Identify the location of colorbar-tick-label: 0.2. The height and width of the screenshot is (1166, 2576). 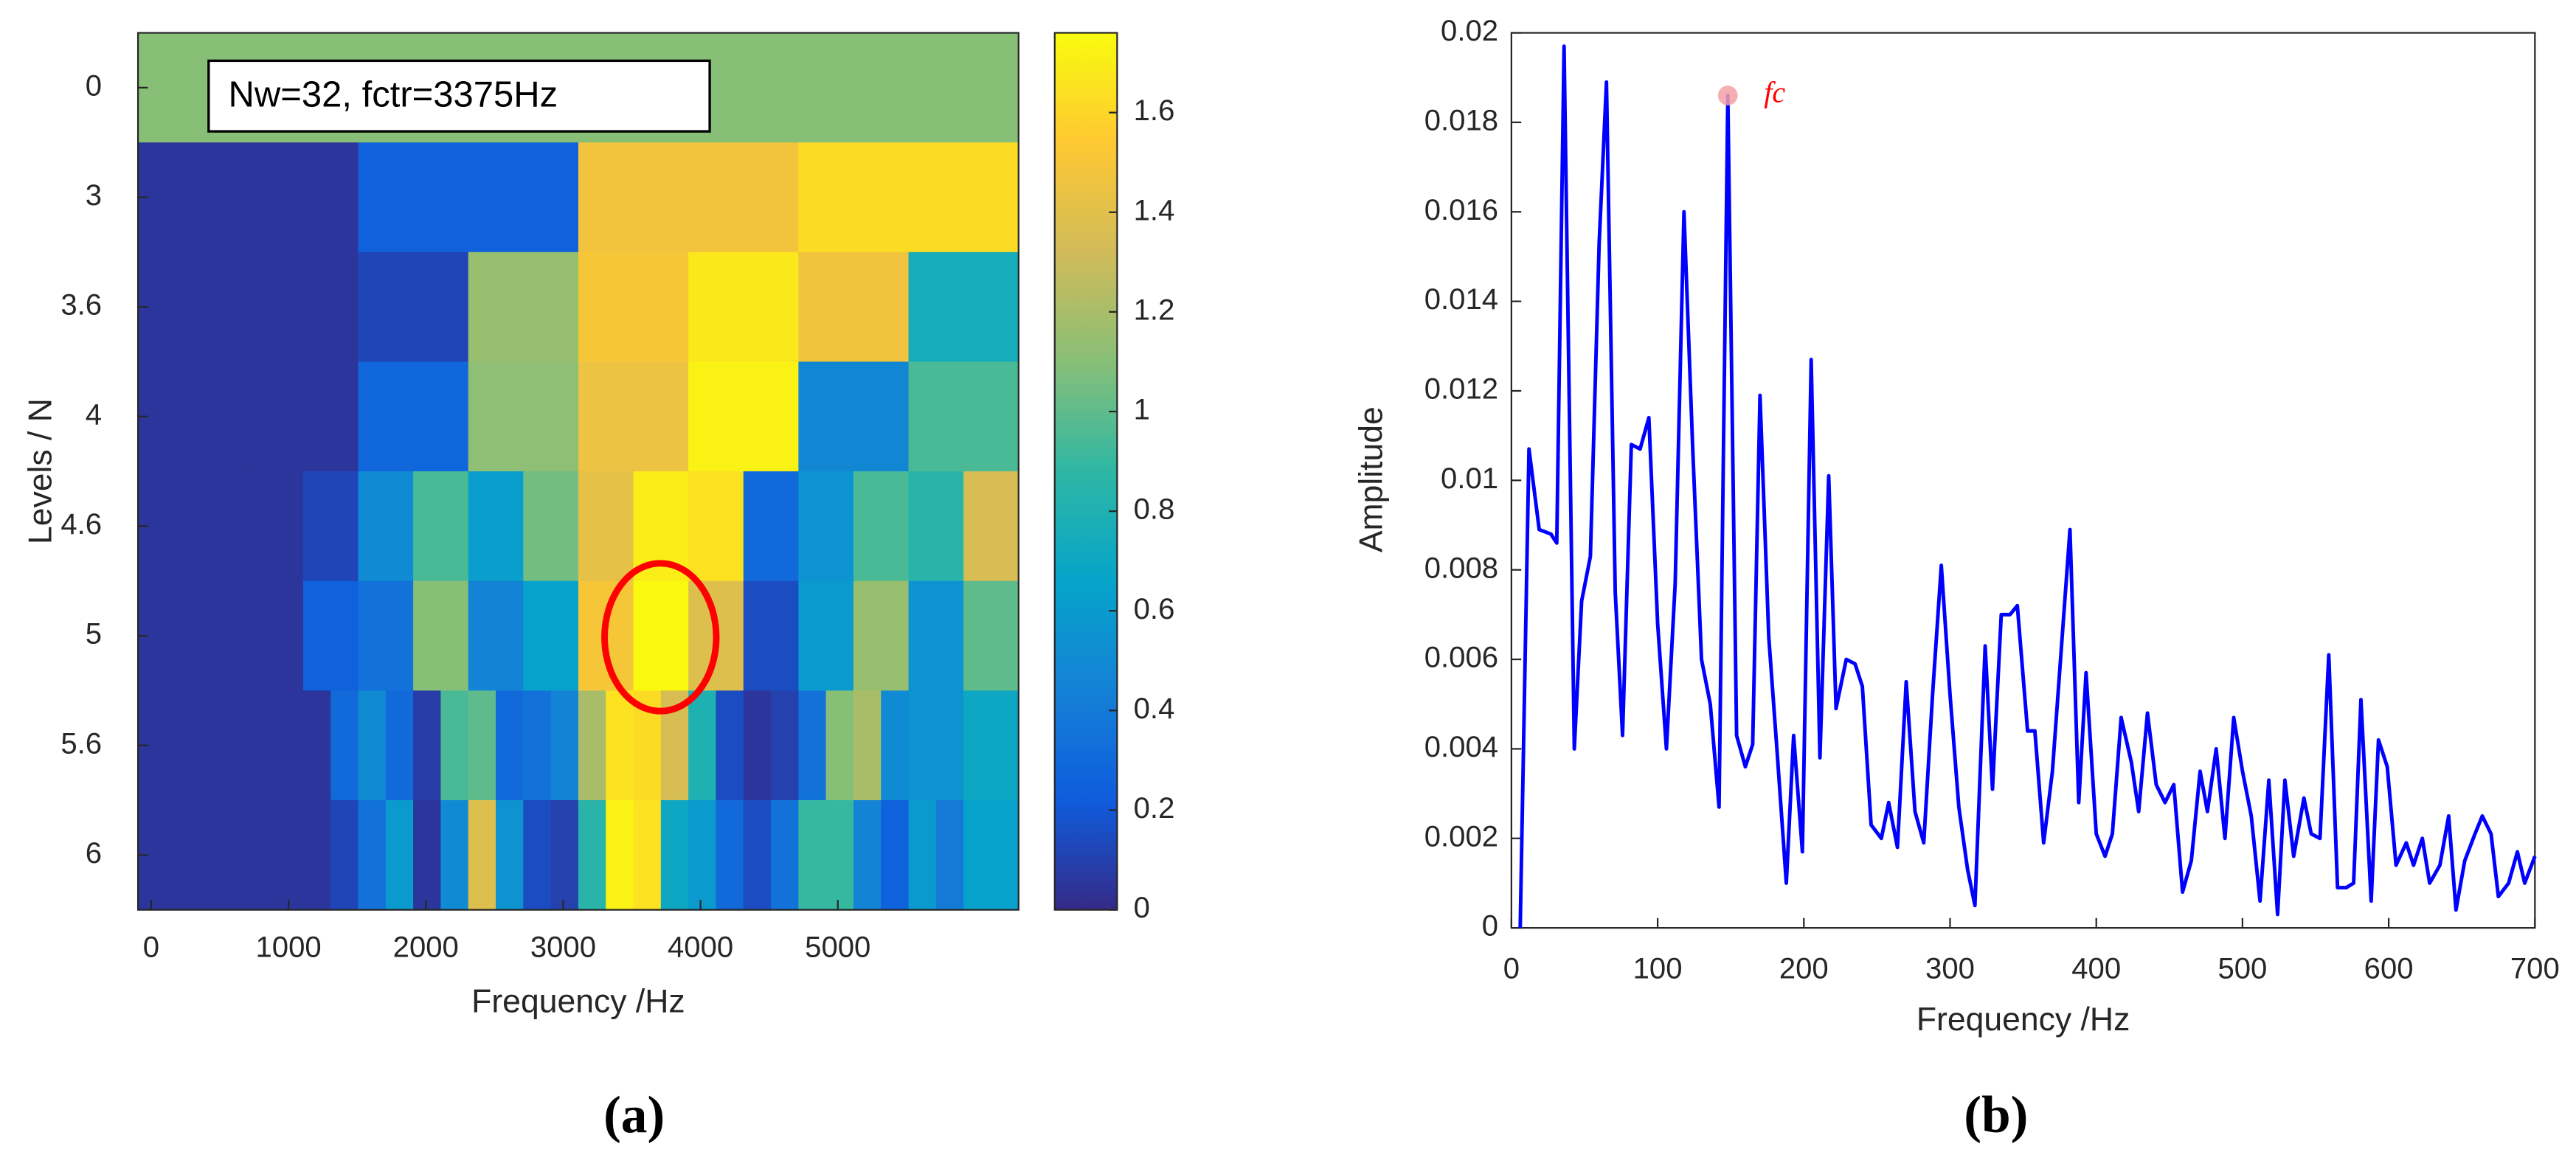
(1155, 808).